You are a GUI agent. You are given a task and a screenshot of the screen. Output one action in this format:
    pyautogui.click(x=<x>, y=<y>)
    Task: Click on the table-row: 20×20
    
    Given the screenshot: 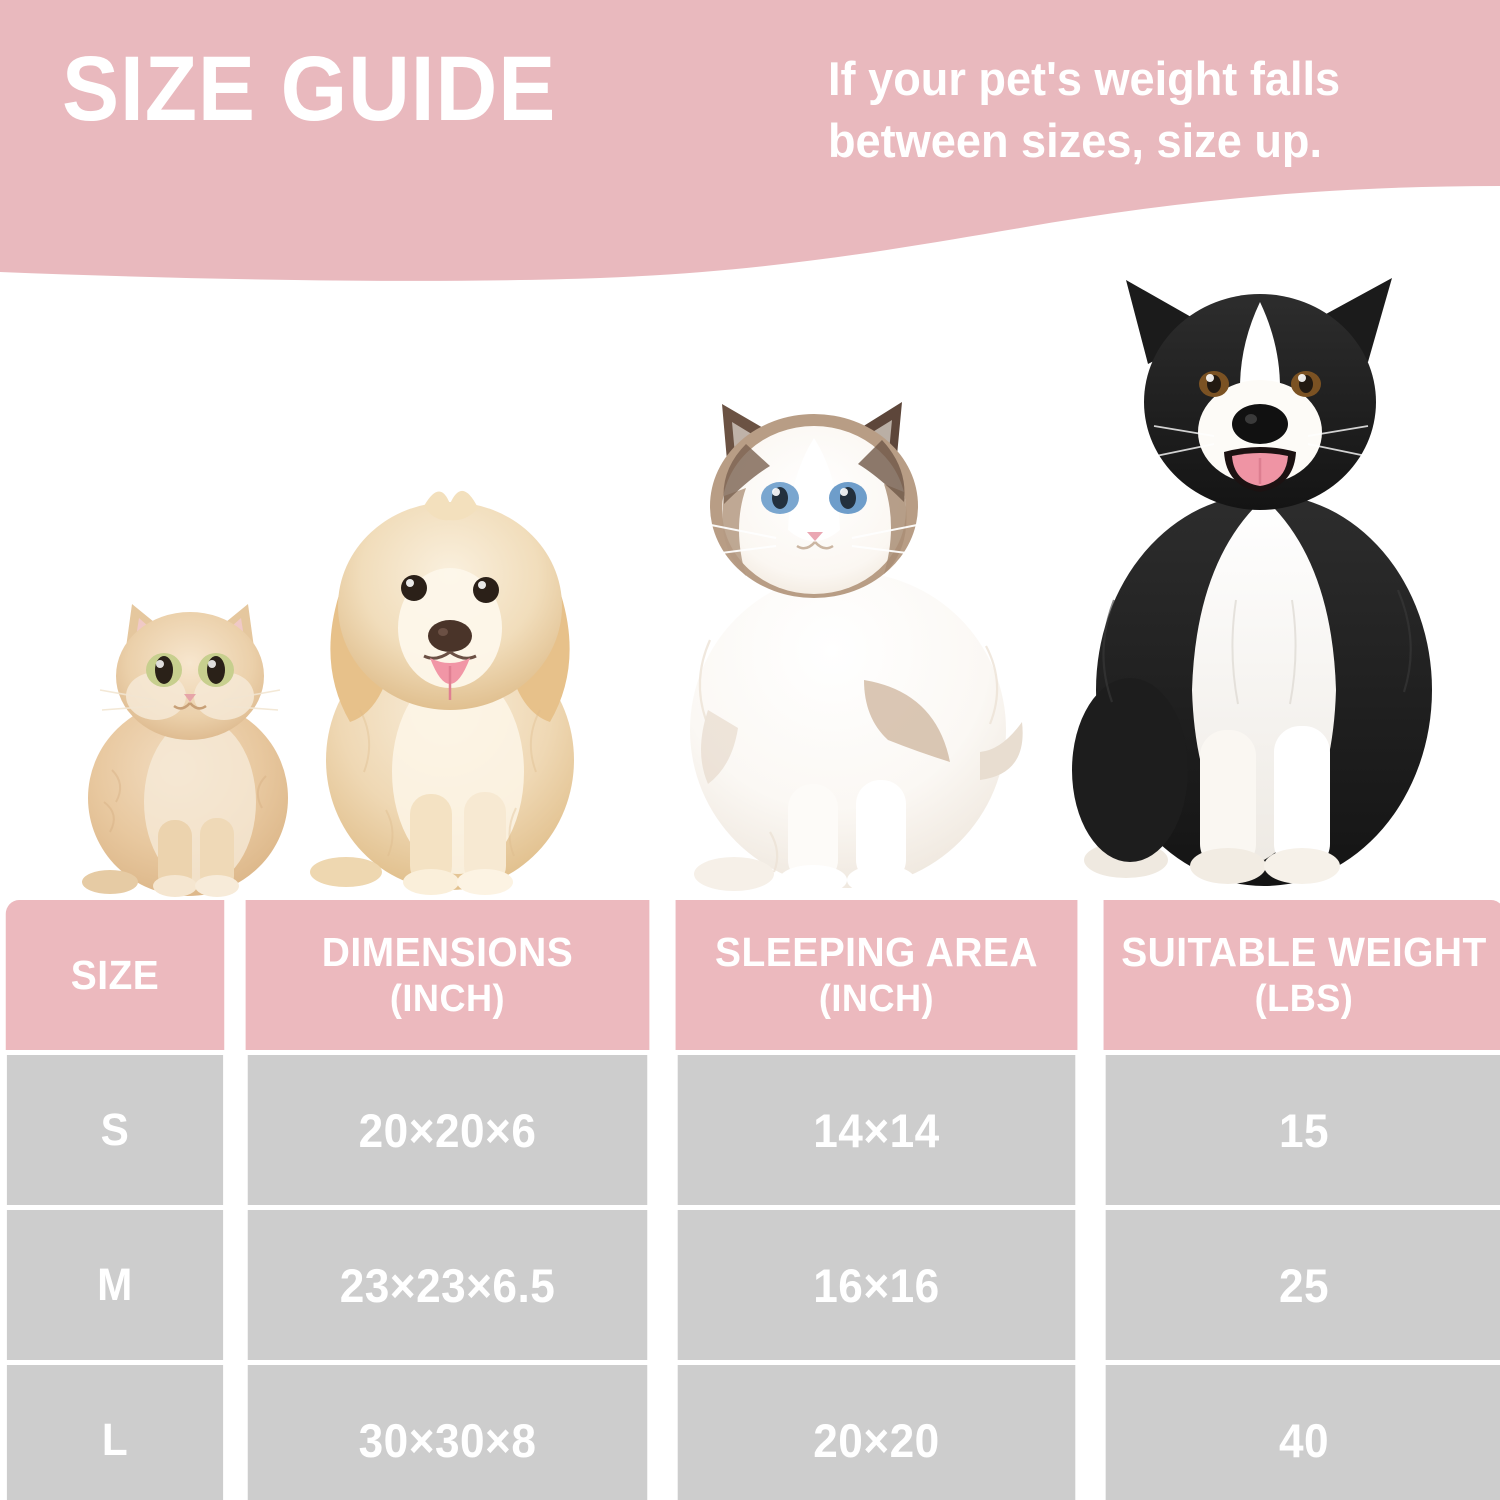 What is the action you would take?
    pyautogui.click(x=876, y=1432)
    